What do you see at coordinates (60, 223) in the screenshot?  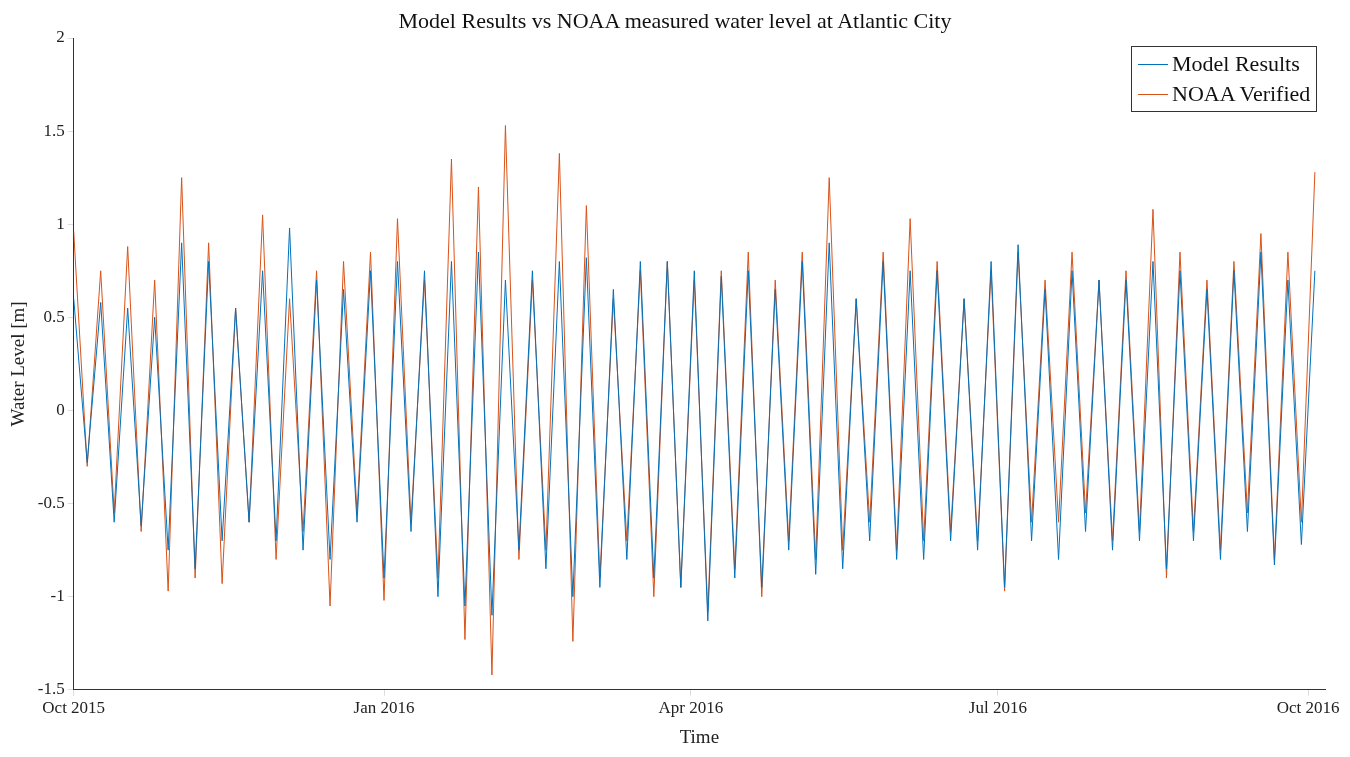 I see `y-tick-label: 1` at bounding box center [60, 223].